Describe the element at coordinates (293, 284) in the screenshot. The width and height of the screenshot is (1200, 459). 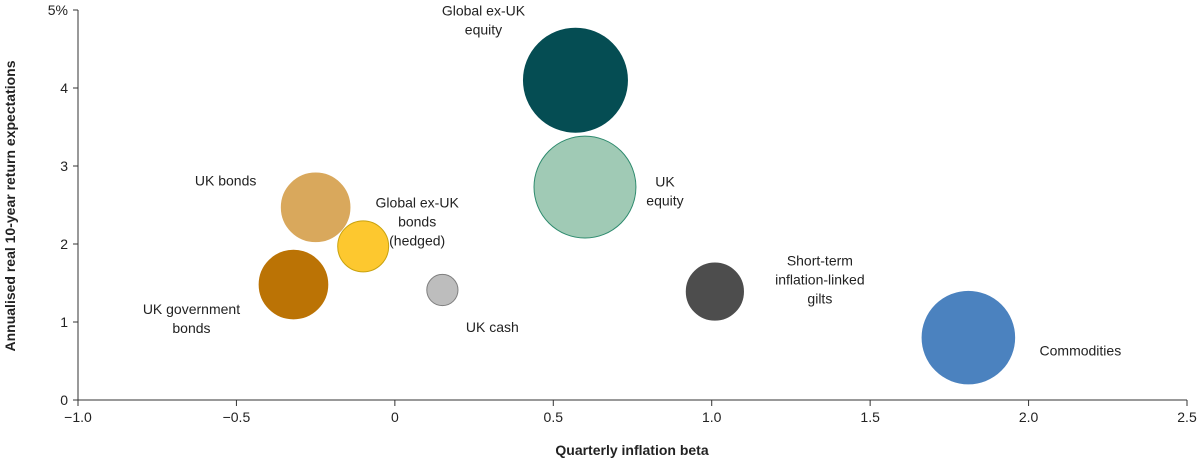
I see `bubble-uk-government-bonds` at that location.